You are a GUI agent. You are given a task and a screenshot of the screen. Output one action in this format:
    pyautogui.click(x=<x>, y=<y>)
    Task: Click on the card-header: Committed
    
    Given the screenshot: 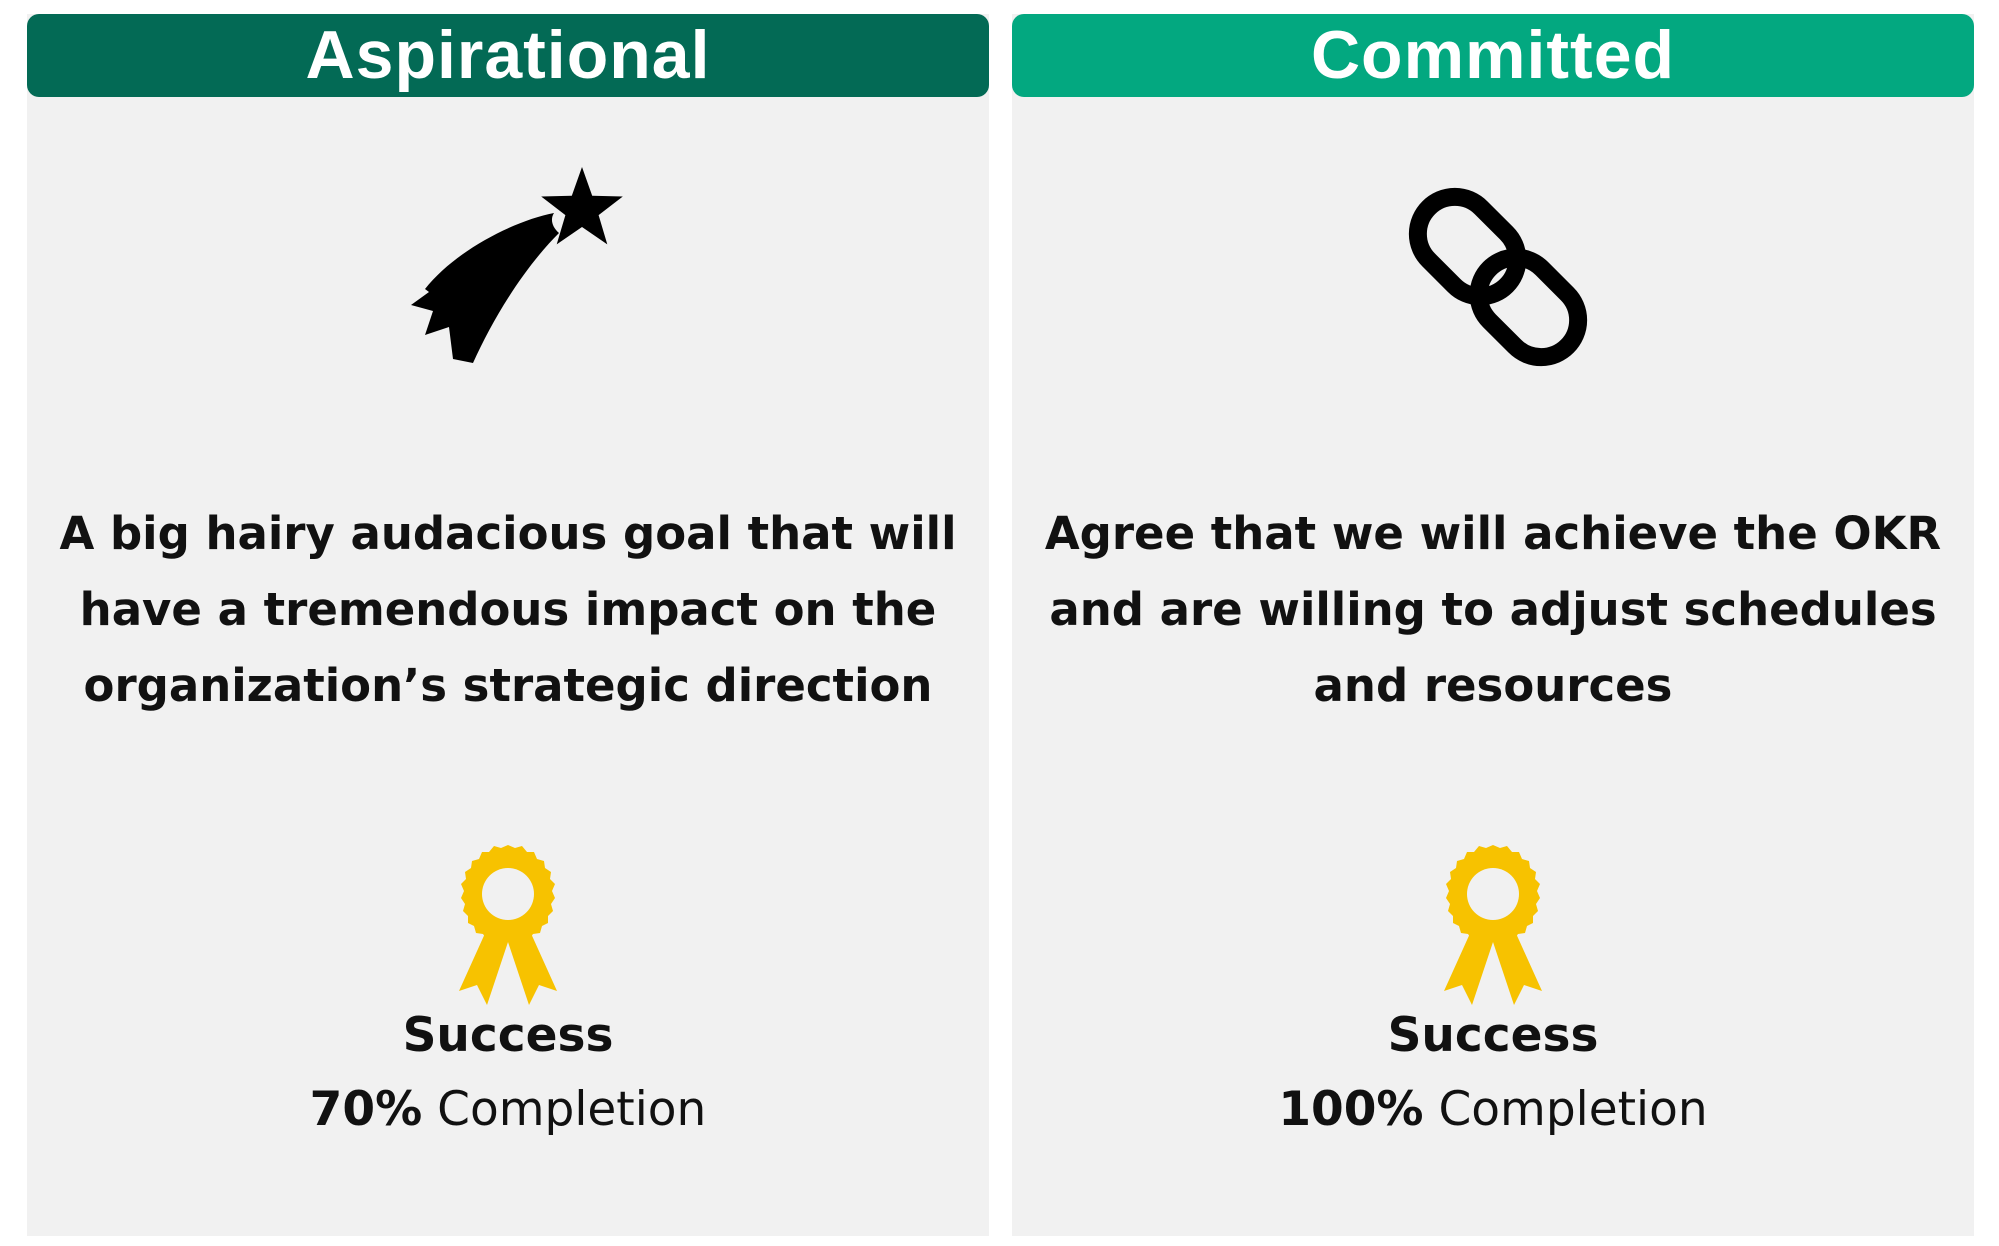 What is the action you would take?
    pyautogui.click(x=1493, y=55)
    